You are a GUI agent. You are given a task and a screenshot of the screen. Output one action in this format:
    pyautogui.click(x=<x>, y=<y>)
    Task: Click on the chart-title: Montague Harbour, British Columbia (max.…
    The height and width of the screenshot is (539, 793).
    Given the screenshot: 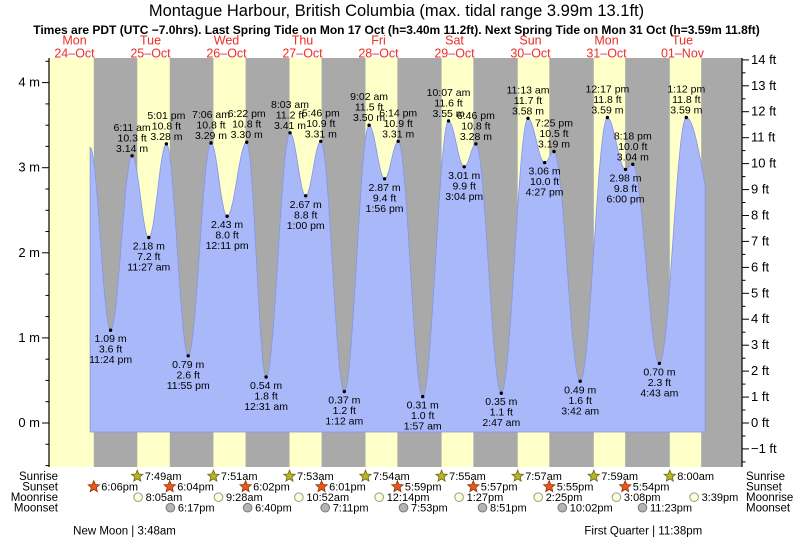 What is the action you would take?
    pyautogui.click(x=396, y=11)
    